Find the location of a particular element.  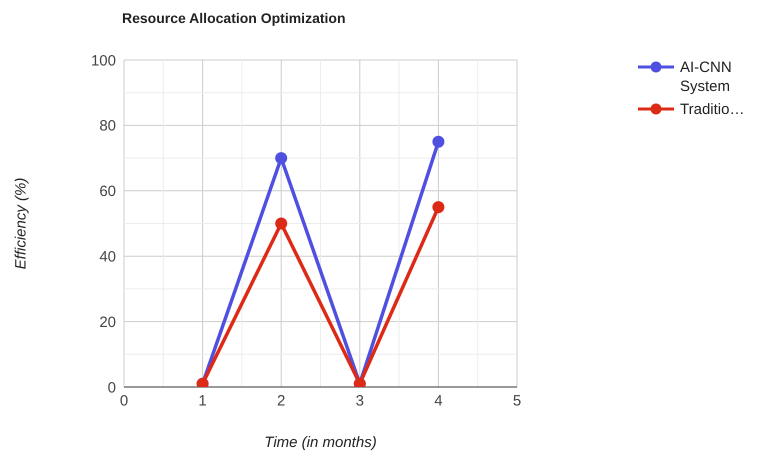

x-axis-title: Time (in months) is located at coordinates (320, 442).